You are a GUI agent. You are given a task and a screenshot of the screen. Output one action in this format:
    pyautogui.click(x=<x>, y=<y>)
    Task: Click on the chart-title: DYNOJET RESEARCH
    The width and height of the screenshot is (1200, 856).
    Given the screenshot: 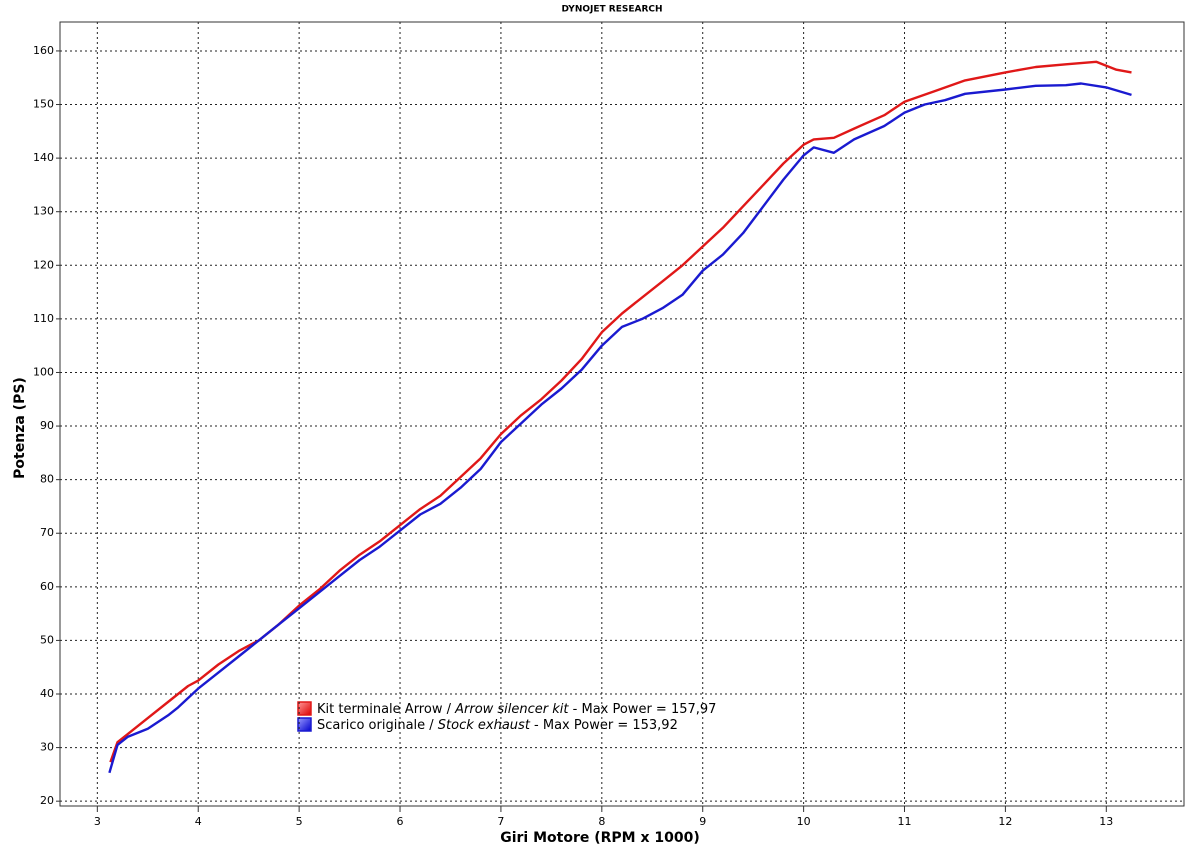 What is the action you would take?
    pyautogui.click(x=611, y=10)
    